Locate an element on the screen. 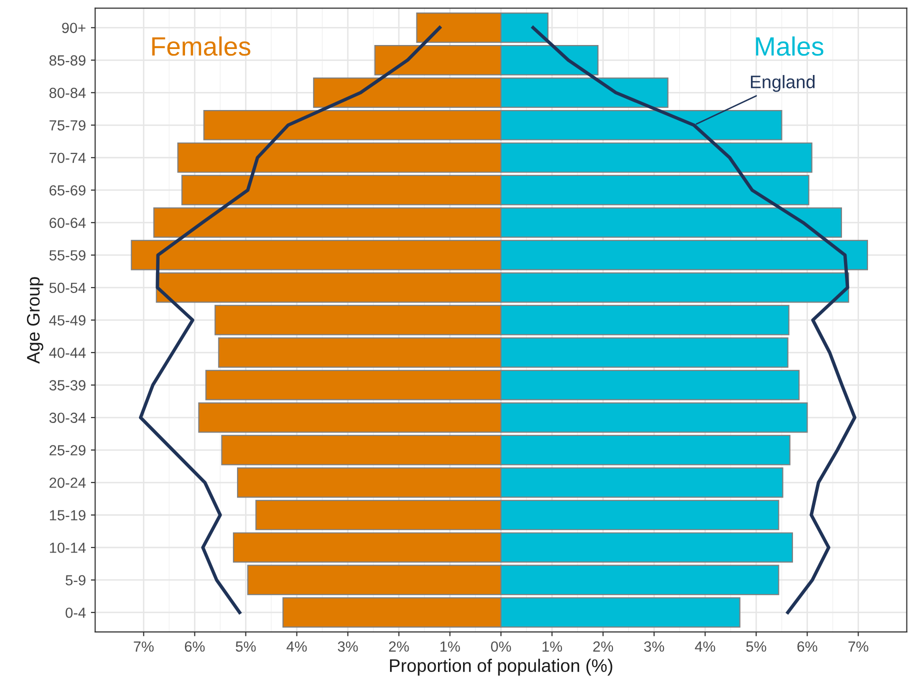 The width and height of the screenshot is (915, 681). y-tick-label: 75-79 is located at coordinates (68, 125).